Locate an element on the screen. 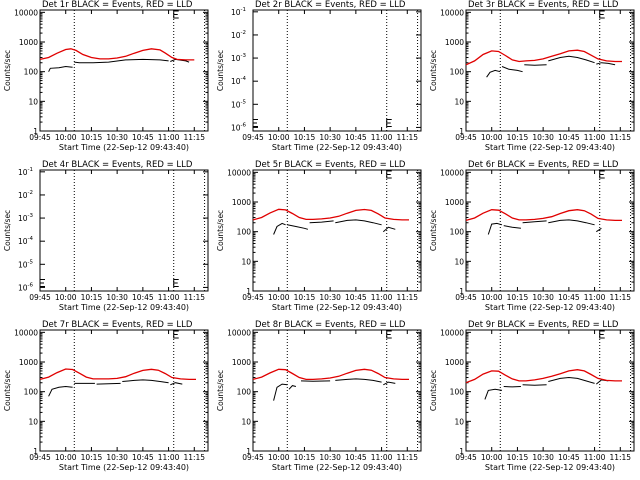 This screenshot has height=480, width=640. y-tick-exponent: -3 is located at coordinates (244, 56).